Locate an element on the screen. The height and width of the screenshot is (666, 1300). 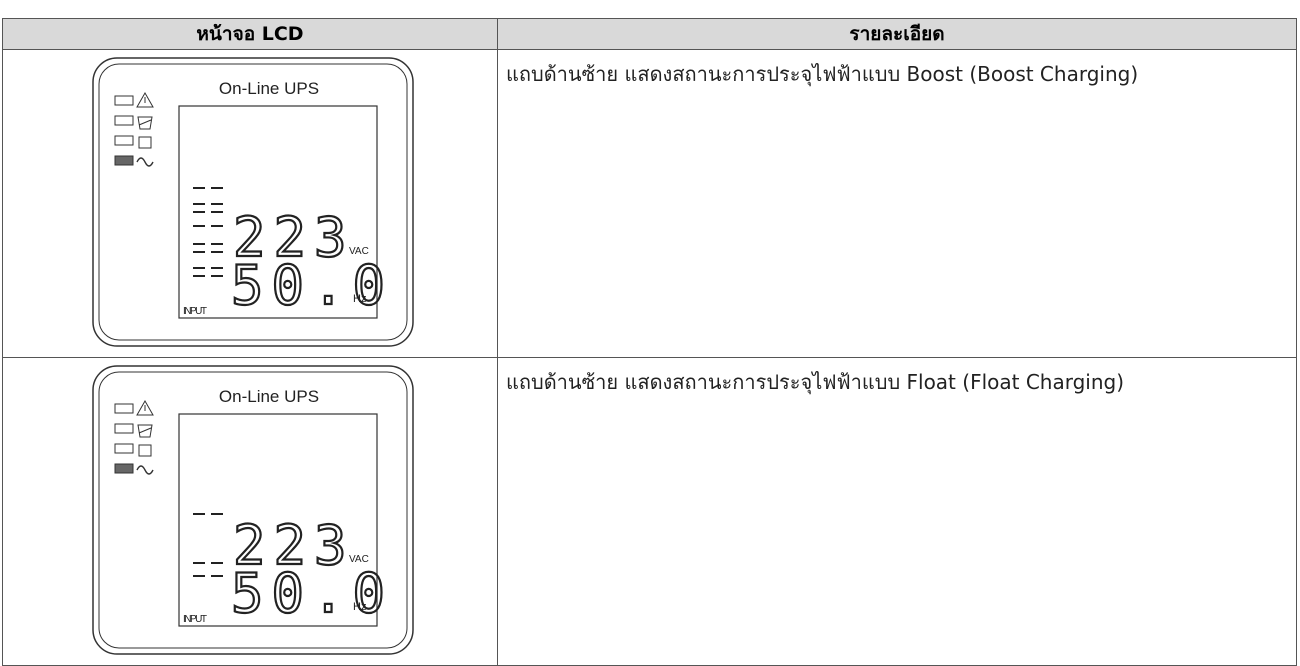
header-row: หน้าจอ LCD รายละเอียด is located at coordinates (649, 34).